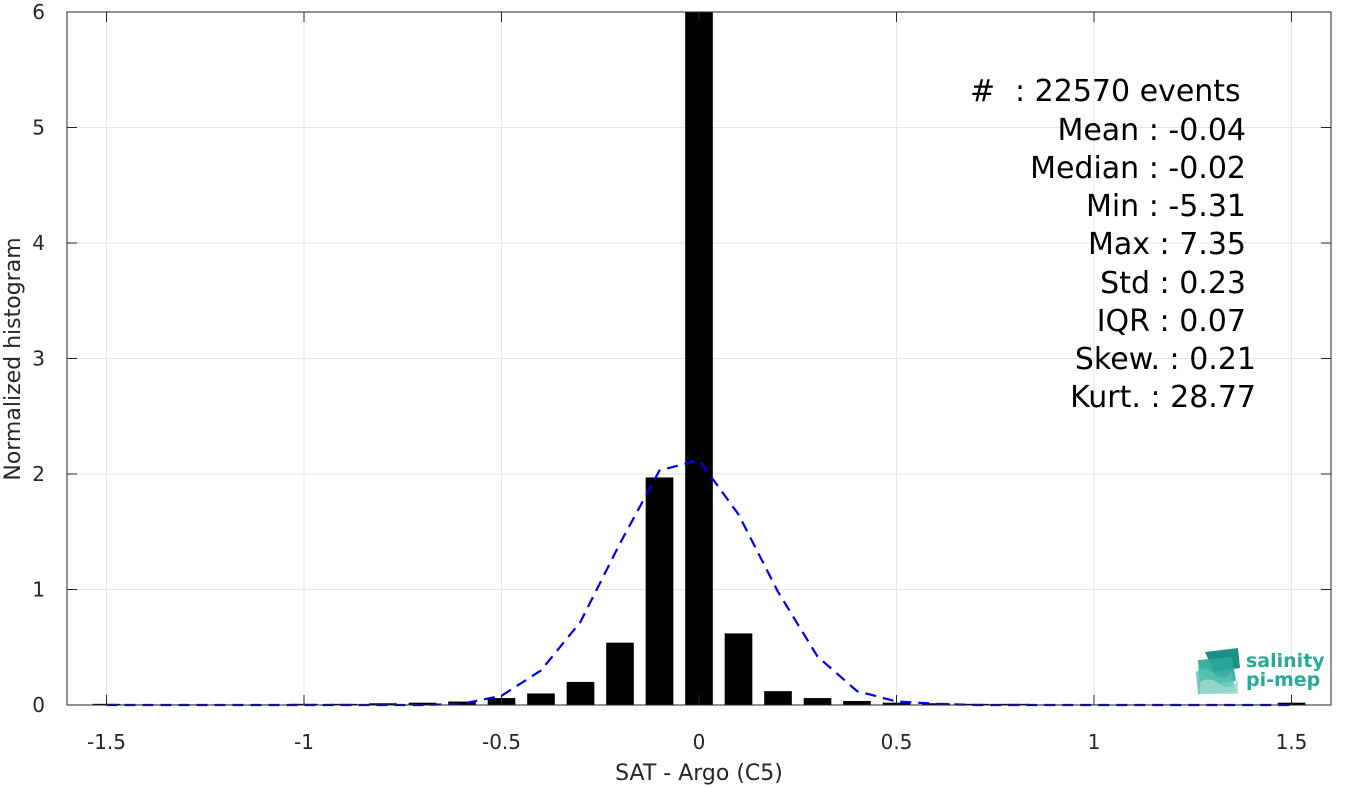 Image resolution: width=1345 pixels, height=787 pixels. Describe the element at coordinates (1283, 680) in the screenshot. I see `logo-line-2: pi-mep` at that location.